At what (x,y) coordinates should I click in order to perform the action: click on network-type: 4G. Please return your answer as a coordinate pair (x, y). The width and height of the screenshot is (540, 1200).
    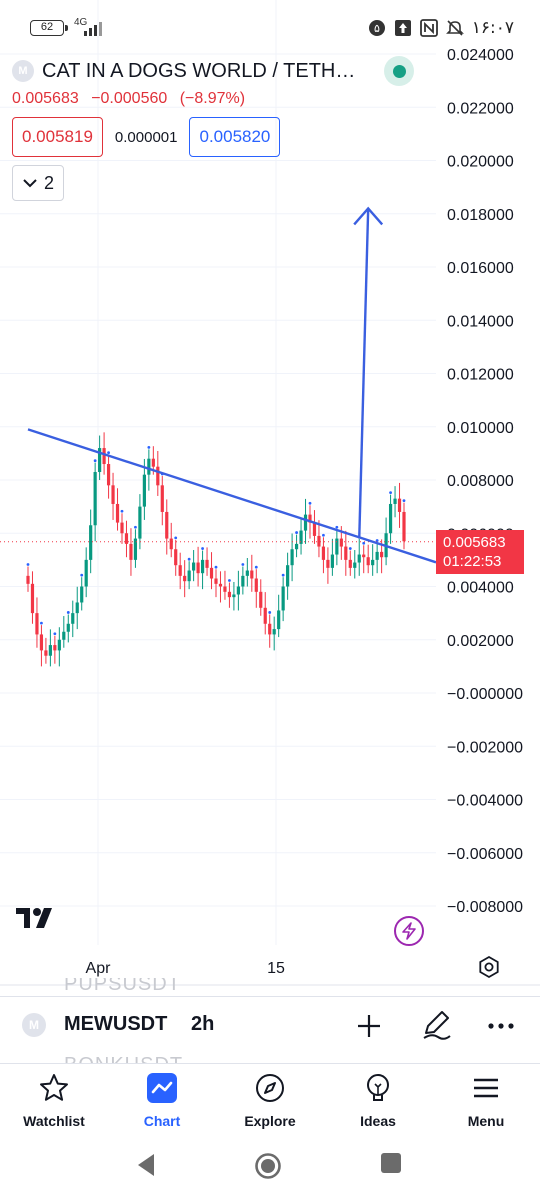
    Looking at the image, I should click on (81, 22).